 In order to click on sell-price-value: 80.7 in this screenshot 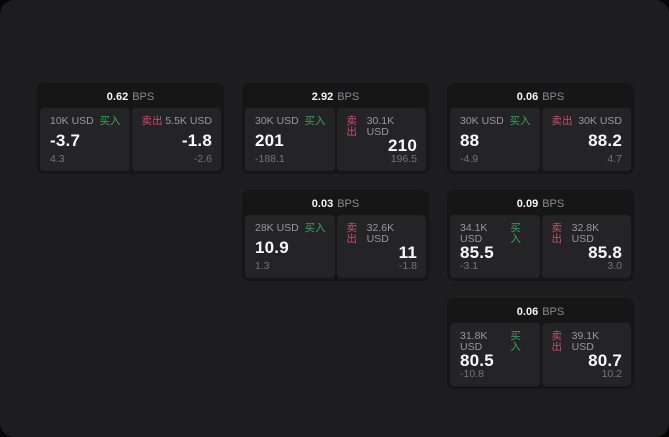, I will do `click(605, 360)`.